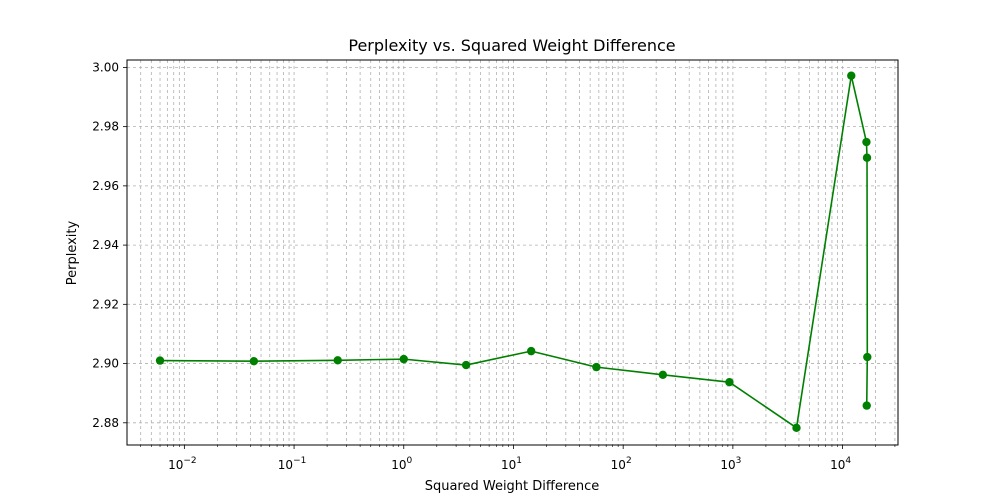 The image size is (1000, 500). What do you see at coordinates (105, 304) in the screenshot?
I see `y-tick-label: 2.92` at bounding box center [105, 304].